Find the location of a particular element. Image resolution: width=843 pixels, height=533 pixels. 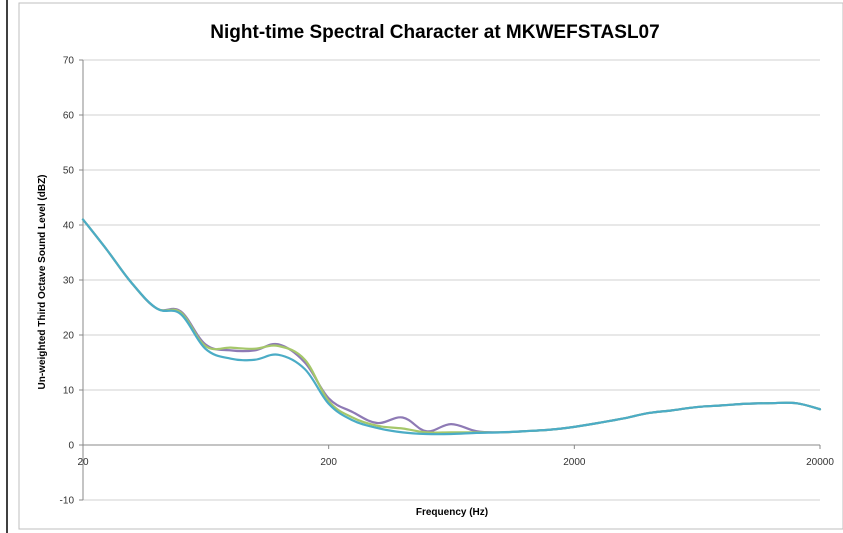

x-axis: 20 200 2000 20000 is located at coordinates (455, 456).